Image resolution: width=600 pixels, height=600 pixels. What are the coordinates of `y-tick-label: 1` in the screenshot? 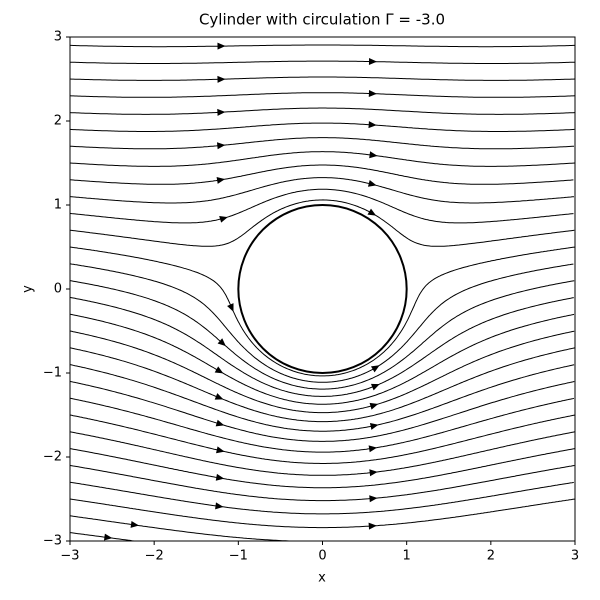 It's located at (58, 205).